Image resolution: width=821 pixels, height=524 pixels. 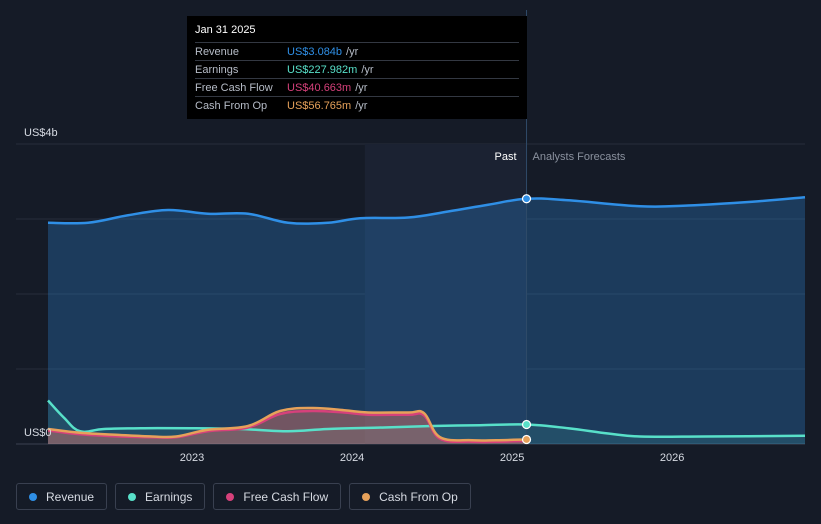 I want to click on tooltip-label: Revenue, so click(x=217, y=51).